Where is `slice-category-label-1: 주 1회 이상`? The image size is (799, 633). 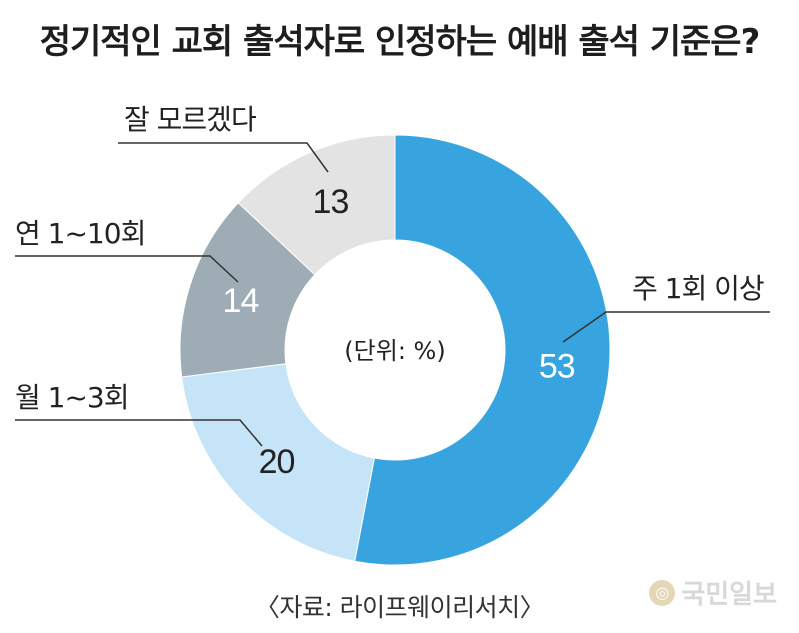
slice-category-label-1: 주 1회 이상 is located at coordinates (698, 288).